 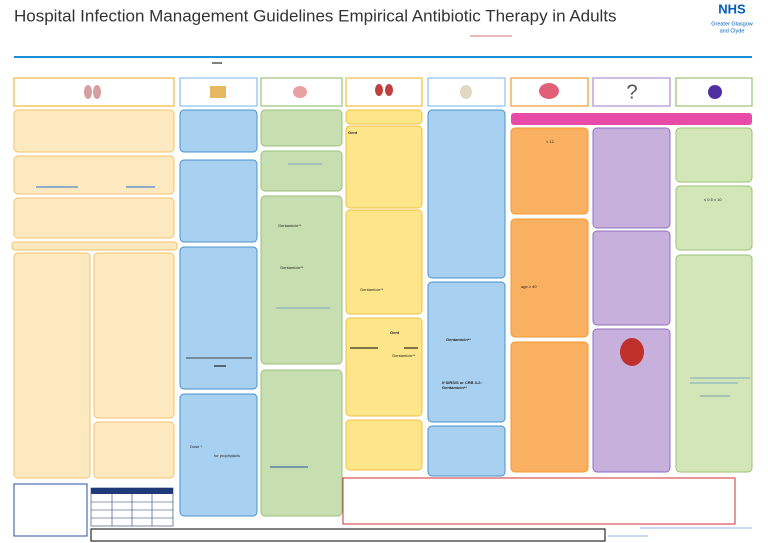 What do you see at coordinates (196, 446) in the screenshot?
I see `panel-text: Dose *` at bounding box center [196, 446].